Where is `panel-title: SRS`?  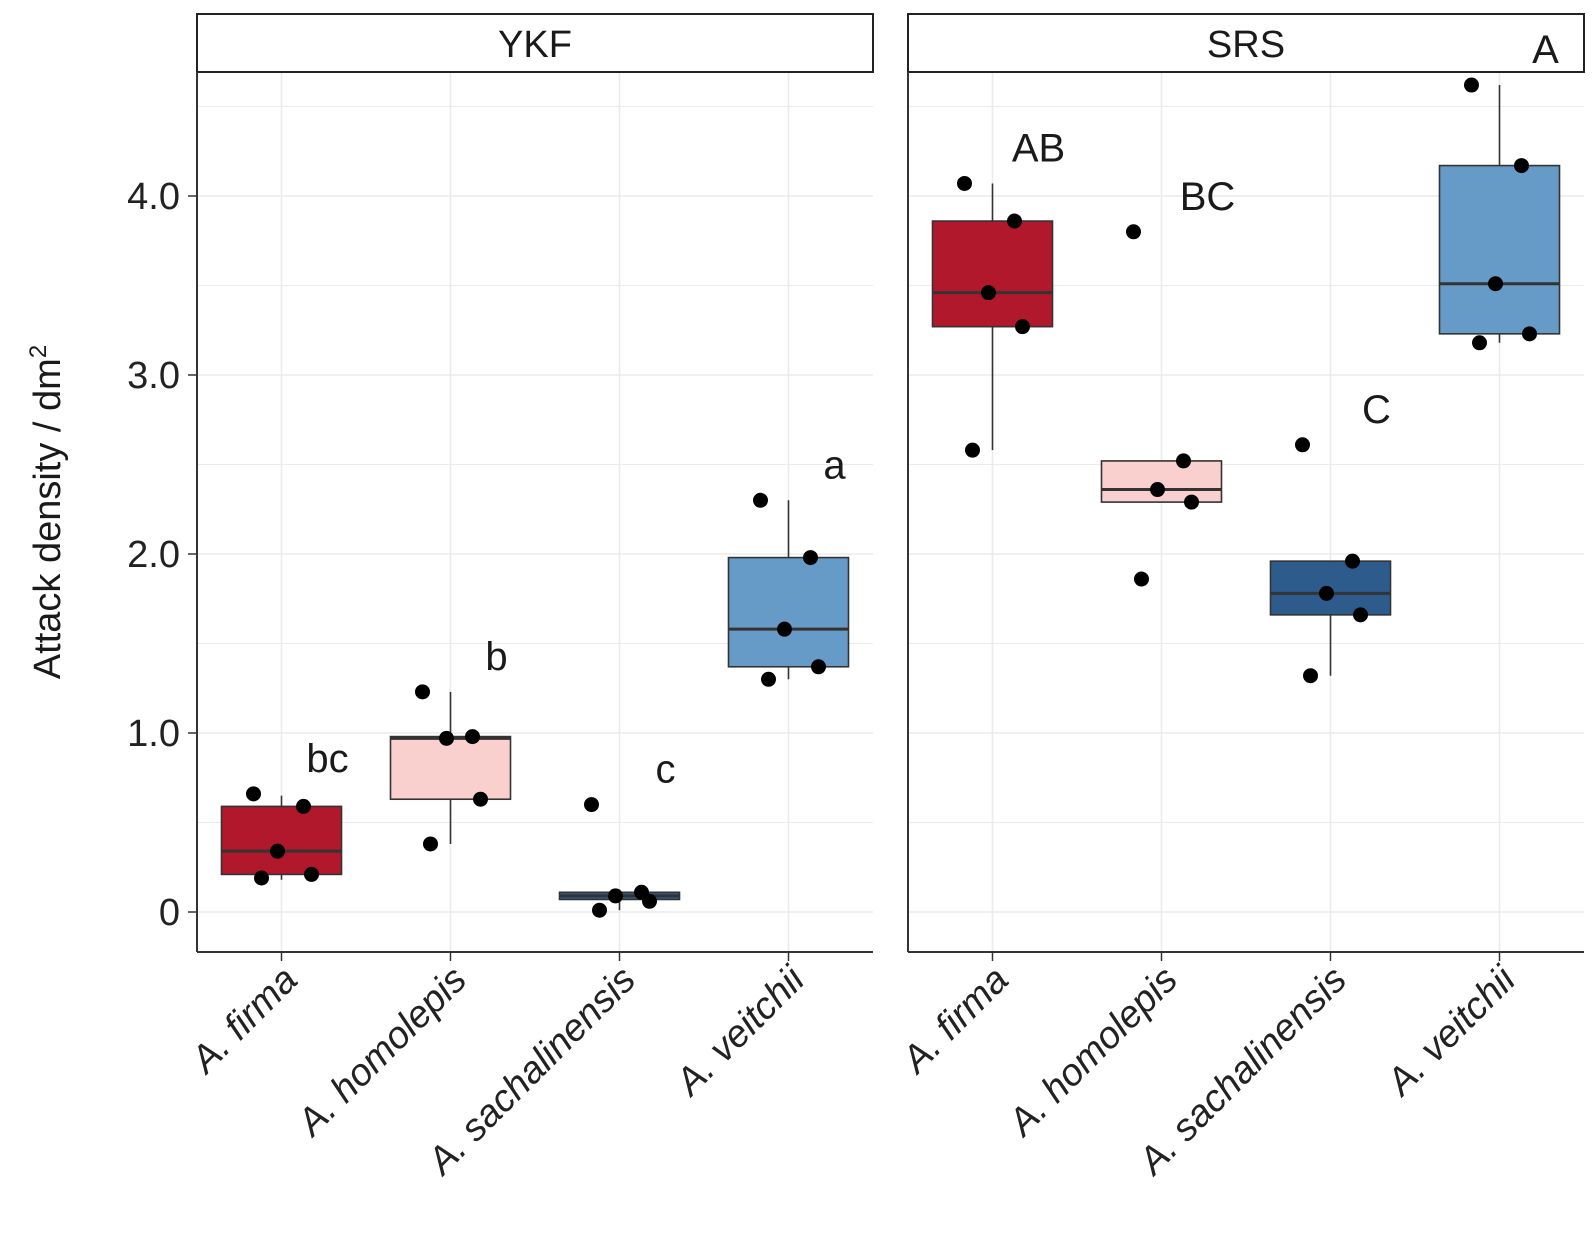 panel-title: SRS is located at coordinates (1246, 45).